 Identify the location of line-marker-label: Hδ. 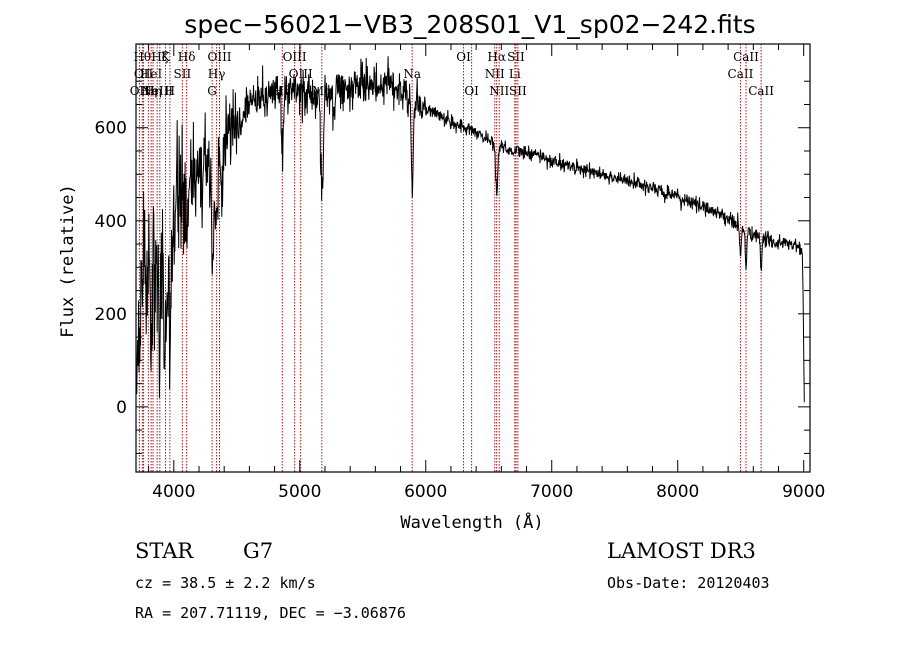
(187, 57).